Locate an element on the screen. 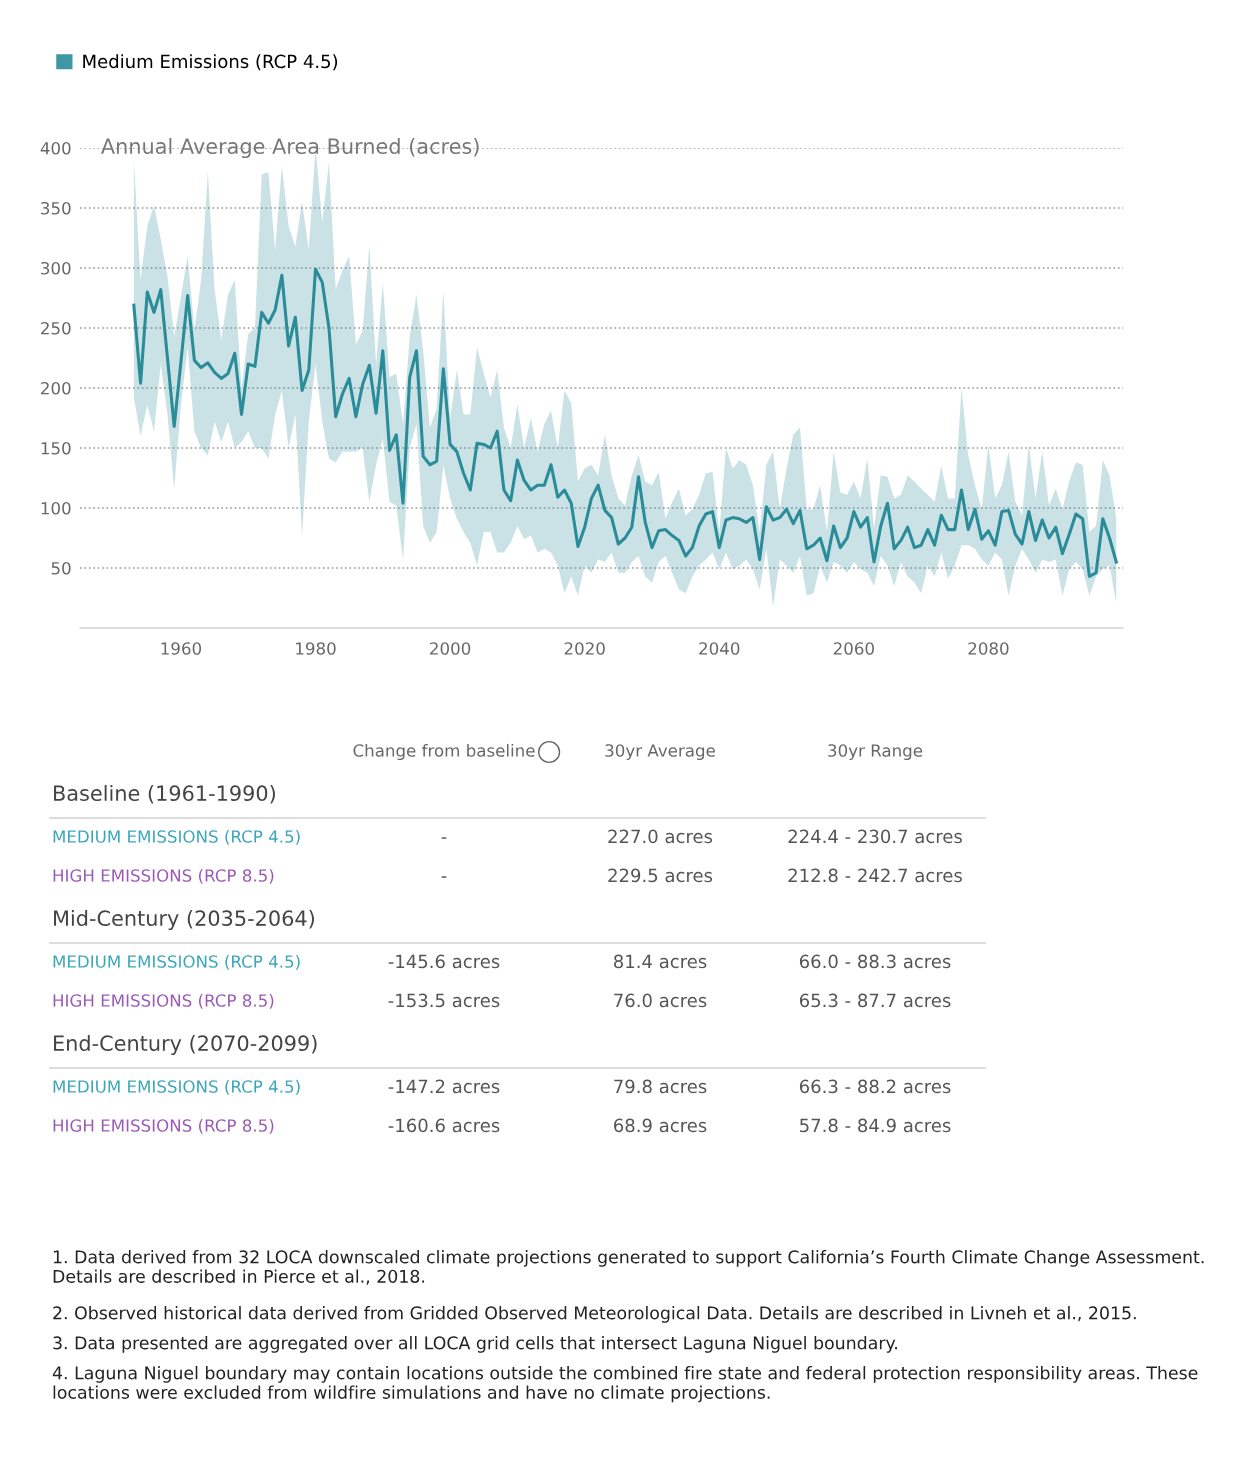  text: Change from baseline 30yr Average 30yr Range is located at coordinates (638, 752).